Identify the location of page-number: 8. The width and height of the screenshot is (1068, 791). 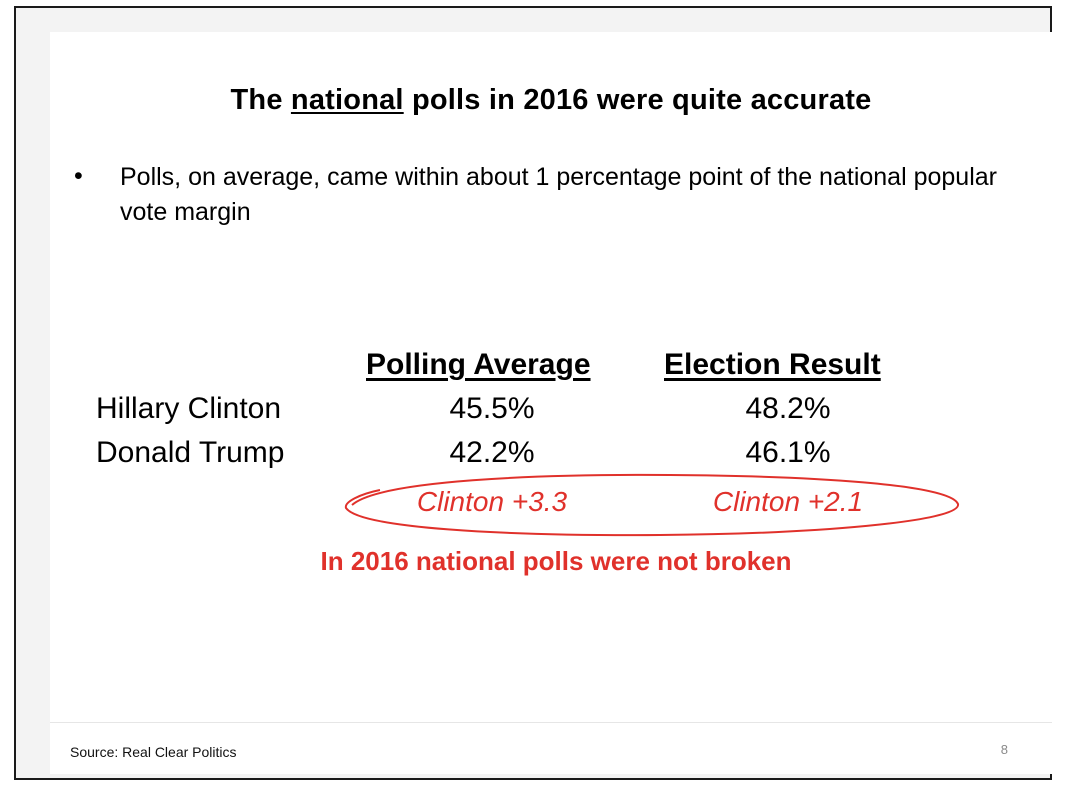
(1004, 749).